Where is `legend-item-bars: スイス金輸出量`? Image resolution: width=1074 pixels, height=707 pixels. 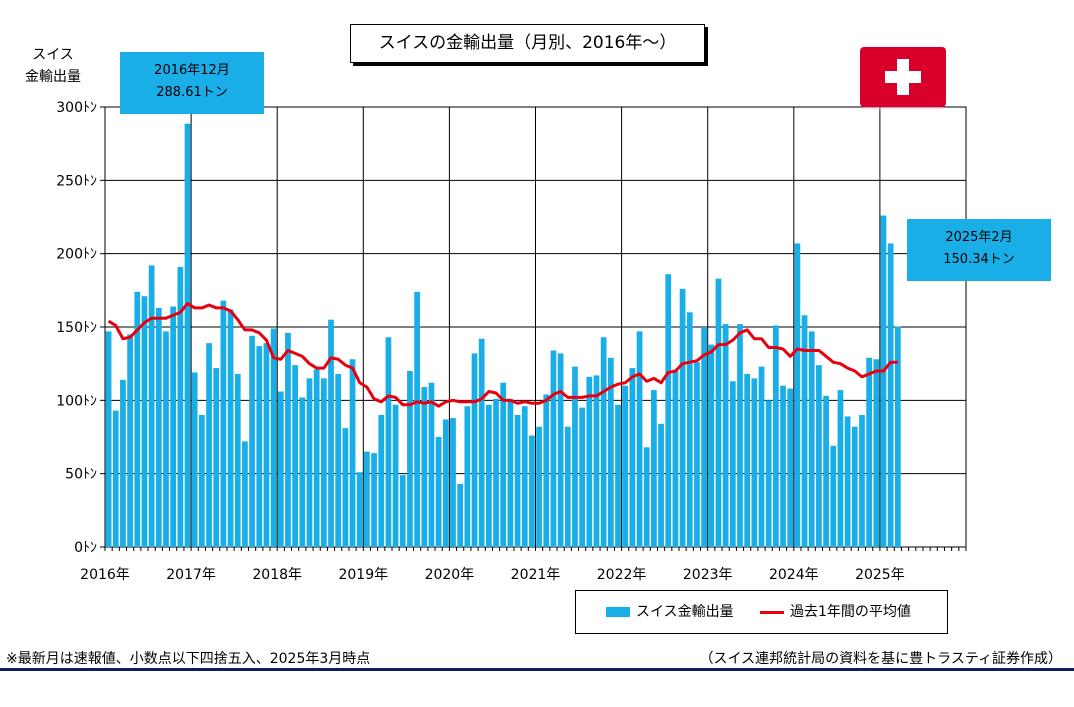 legend-item-bars: スイス金輸出量 is located at coordinates (670, 612).